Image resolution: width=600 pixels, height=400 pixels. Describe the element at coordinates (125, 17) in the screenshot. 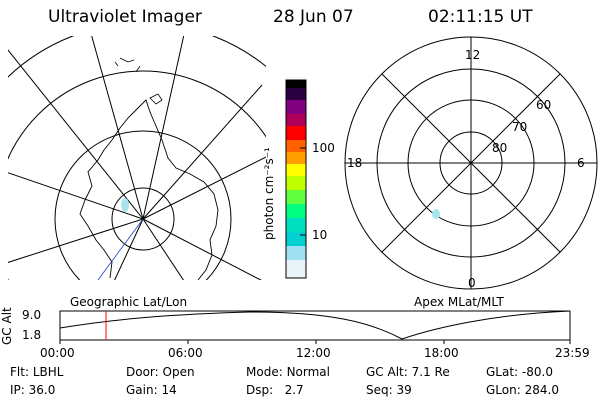

I see `app-title: Ultraviolet Imager` at that location.